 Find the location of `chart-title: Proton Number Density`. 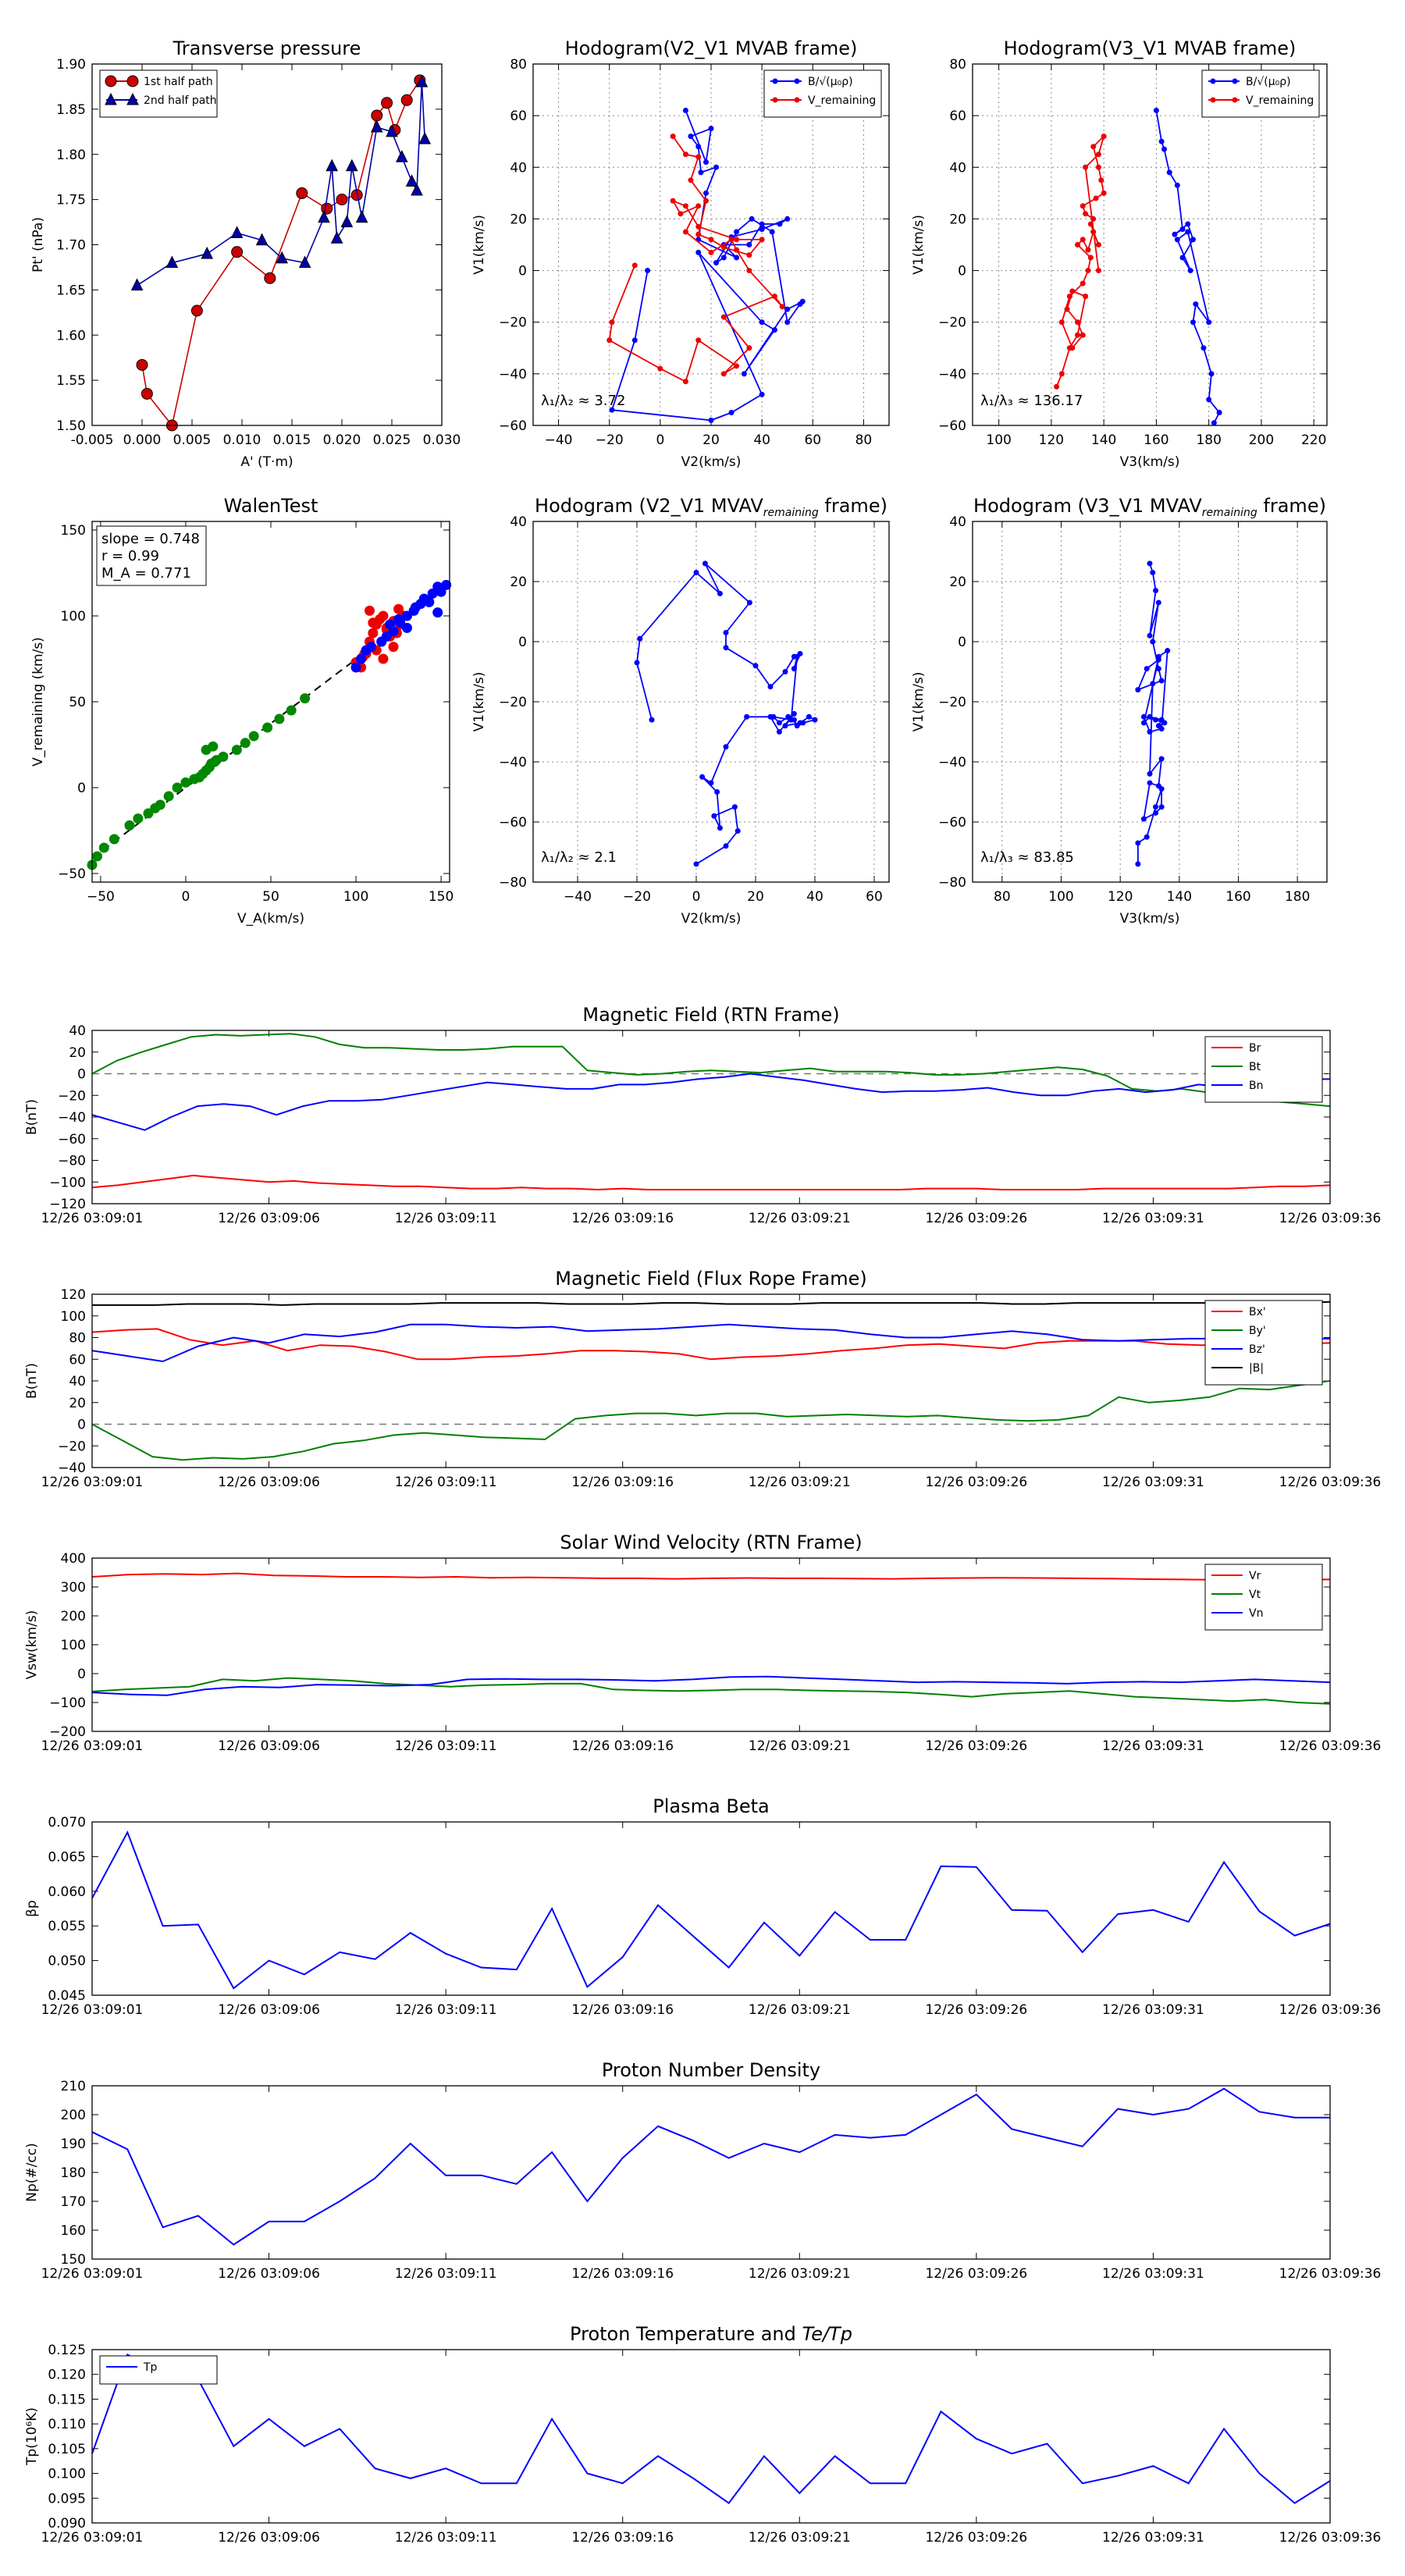

chart-title: Proton Number Density is located at coordinates (711, 2070).